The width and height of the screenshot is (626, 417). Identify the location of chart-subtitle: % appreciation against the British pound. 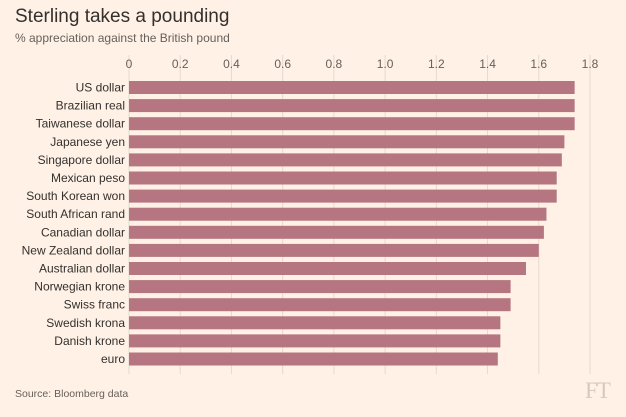
(122, 38).